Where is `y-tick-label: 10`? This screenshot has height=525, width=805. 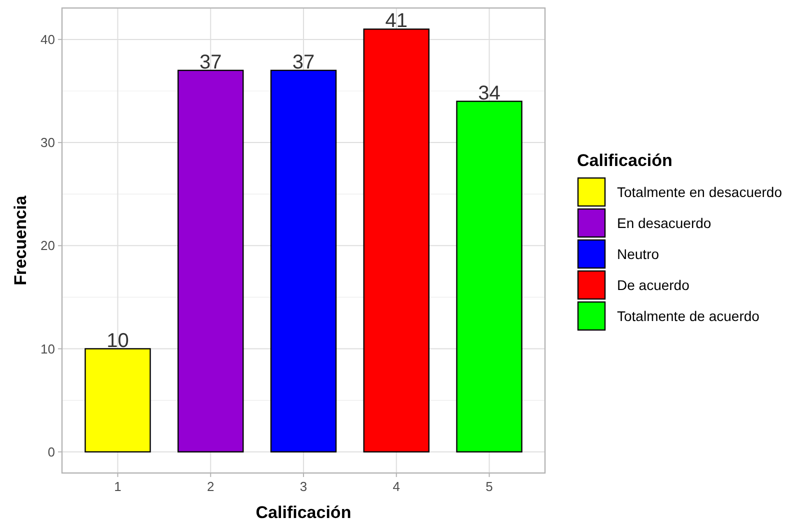 y-tick-label: 10 is located at coordinates (47, 348).